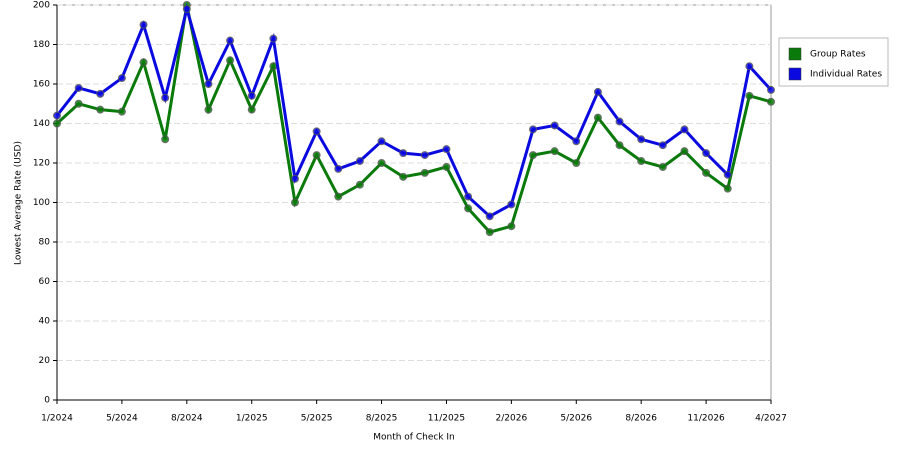 Image resolution: width=900 pixels, height=450 pixels. What do you see at coordinates (41, 164) in the screenshot?
I see `y-tick-label: 120` at bounding box center [41, 164].